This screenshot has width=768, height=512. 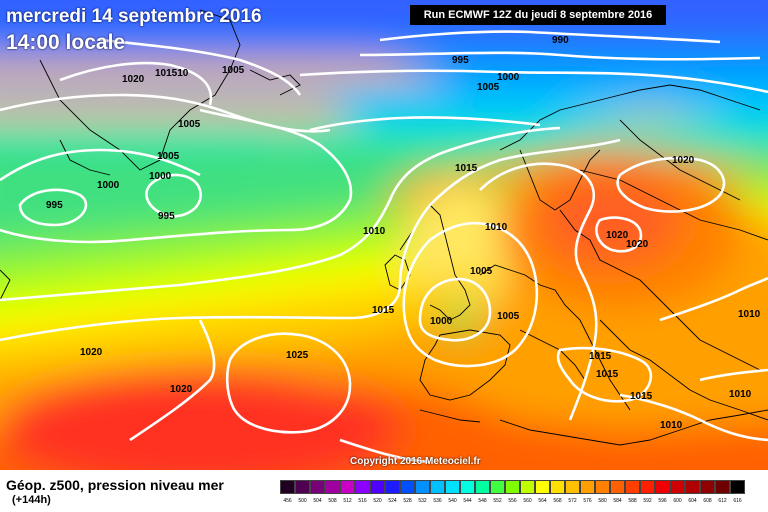 I want to click on color-scale-label: 560, so click(x=527, y=501).